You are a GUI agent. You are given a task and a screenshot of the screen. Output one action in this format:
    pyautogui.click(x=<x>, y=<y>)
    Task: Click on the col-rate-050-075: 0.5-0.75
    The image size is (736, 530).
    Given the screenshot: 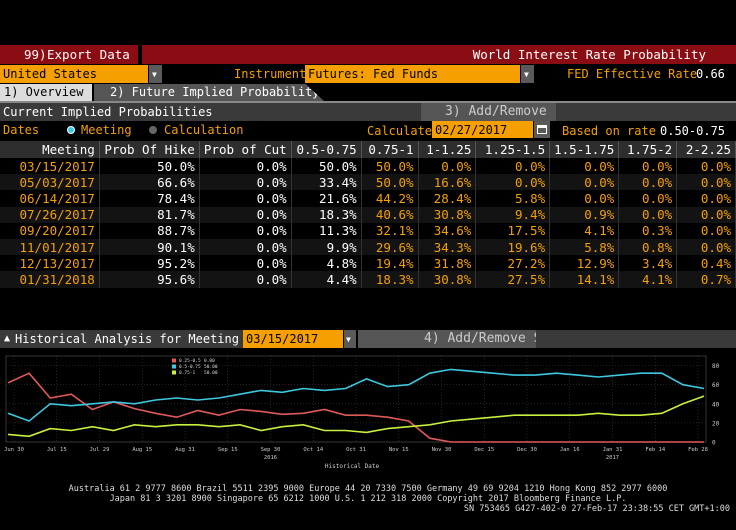 What is the action you would take?
    pyautogui.click(x=326, y=149)
    